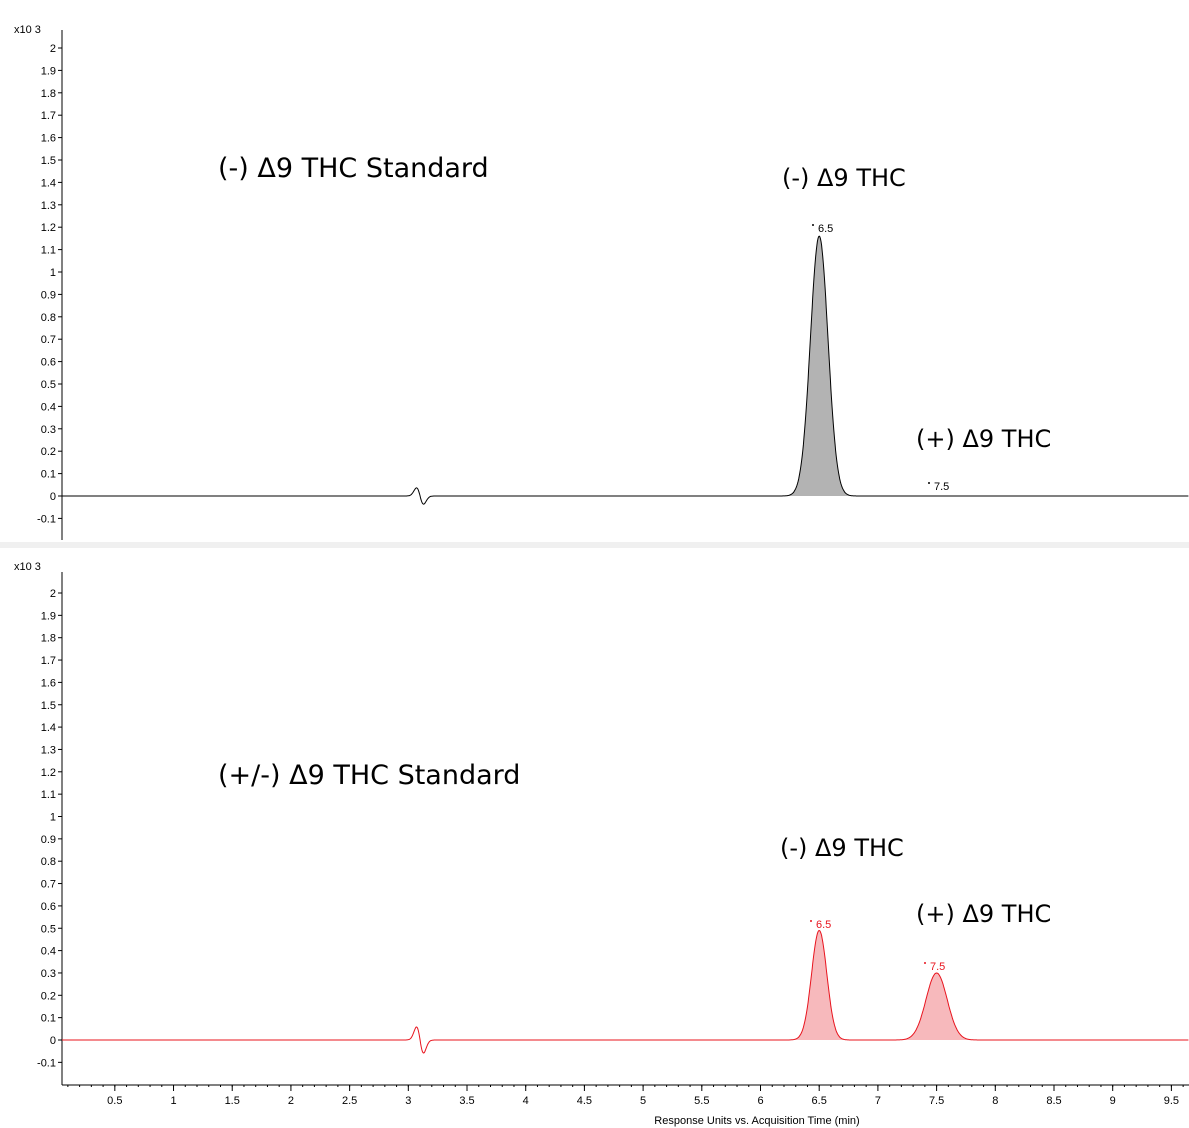 This screenshot has height=1128, width=1189. I want to click on x-tick-label: 3, so click(408, 1101).